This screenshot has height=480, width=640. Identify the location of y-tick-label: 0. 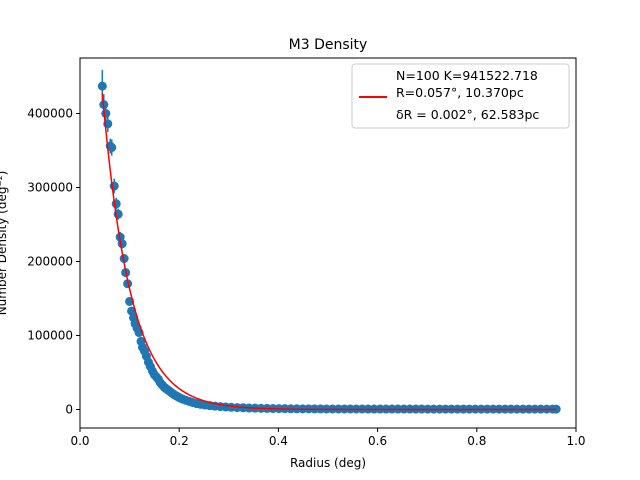
(69, 410).